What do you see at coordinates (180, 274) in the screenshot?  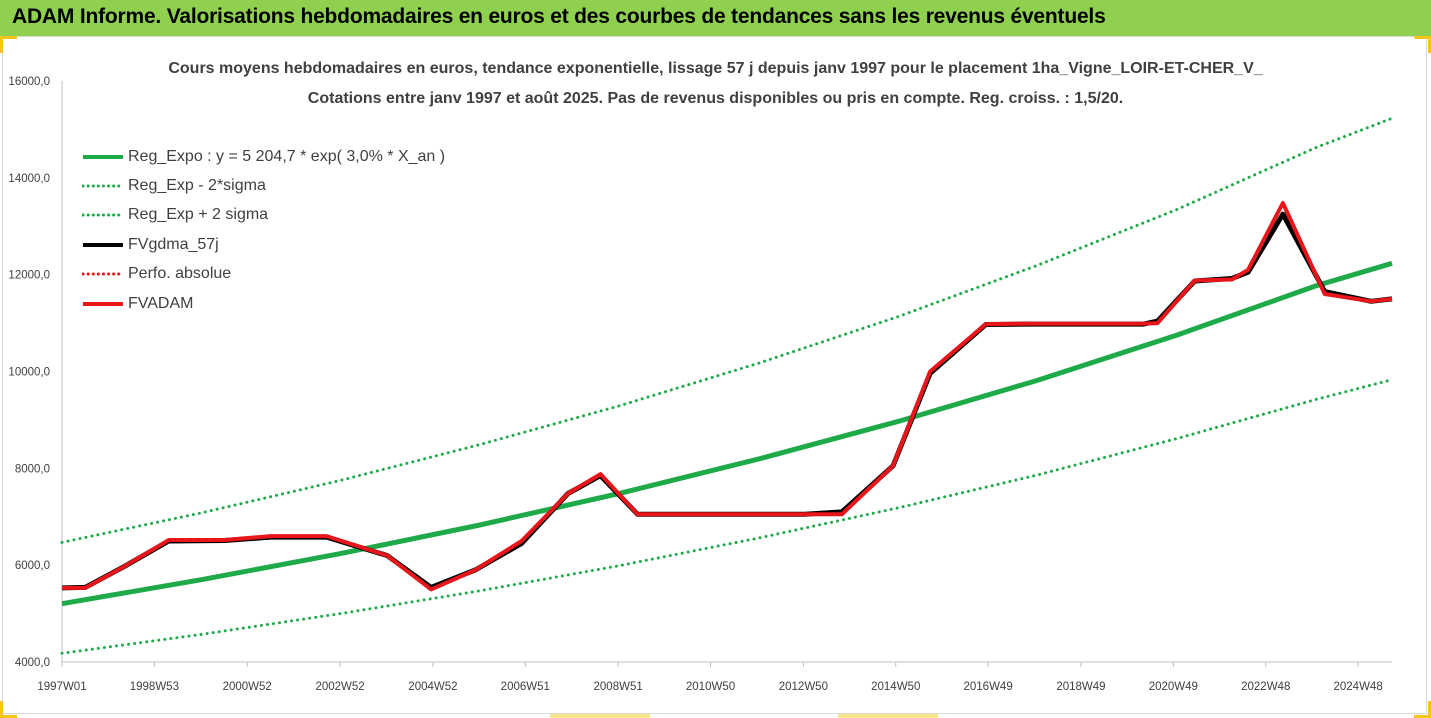 I see `legend-label: Perfo. absolue` at bounding box center [180, 274].